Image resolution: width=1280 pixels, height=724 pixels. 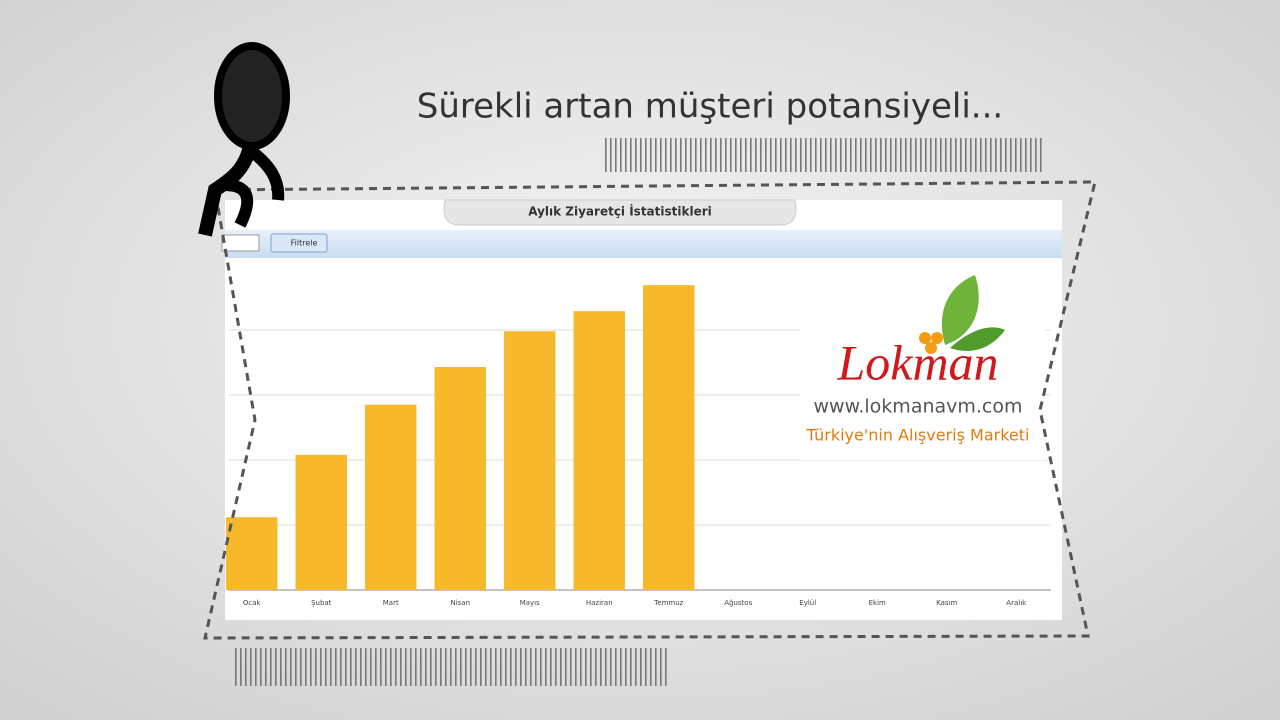 I want to click on dropdown, so click(x=240, y=243).